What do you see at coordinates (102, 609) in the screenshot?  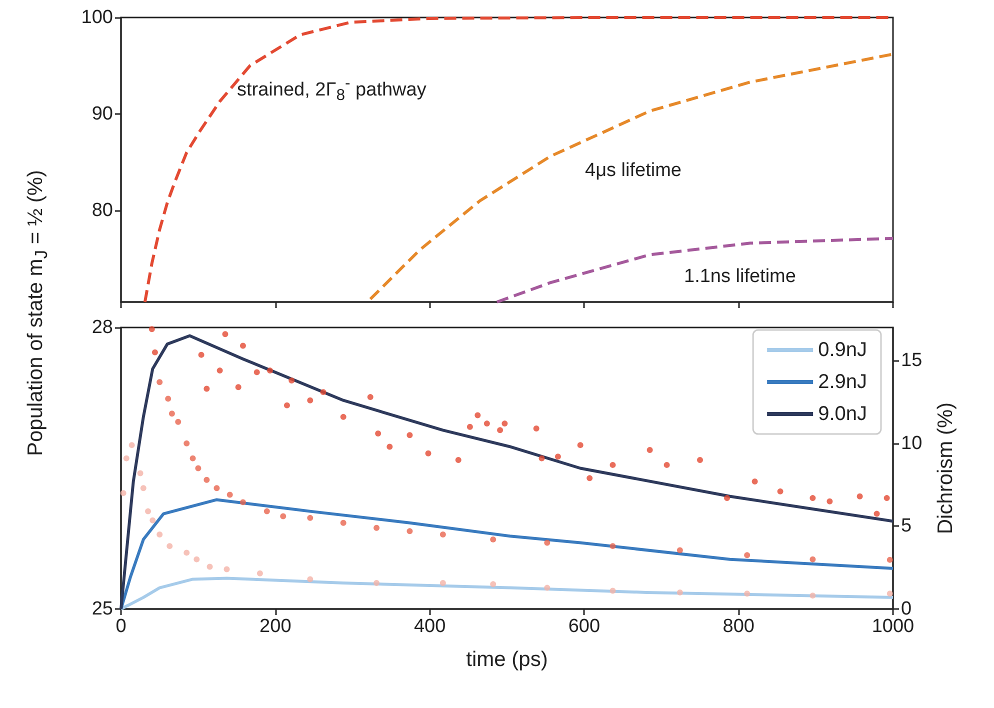 I see `y-tick-label: 25` at bounding box center [102, 609].